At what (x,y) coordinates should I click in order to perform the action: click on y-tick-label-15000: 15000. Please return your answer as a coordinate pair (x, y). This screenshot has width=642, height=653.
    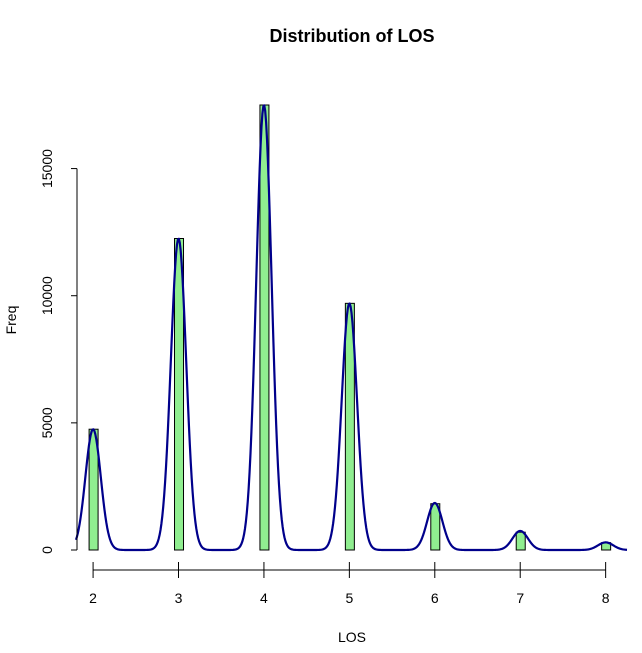
    Looking at the image, I should click on (47, 168).